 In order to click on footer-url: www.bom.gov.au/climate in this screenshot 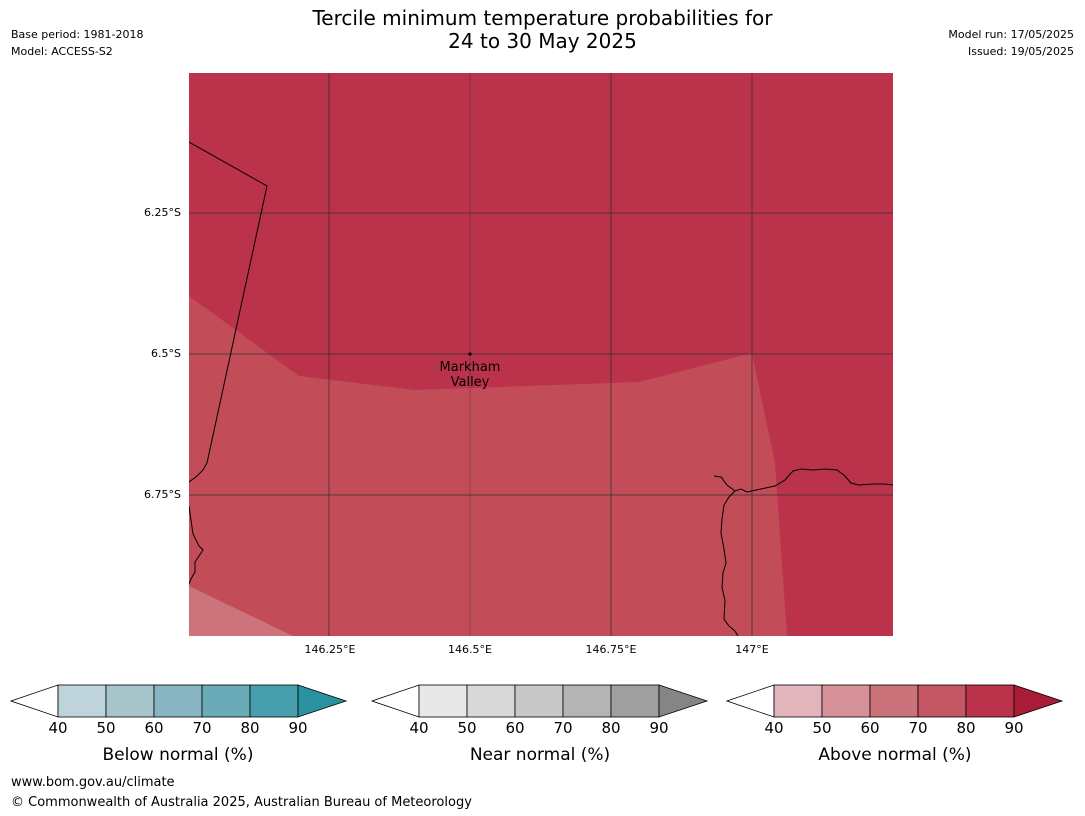, I will do `click(93, 782)`.